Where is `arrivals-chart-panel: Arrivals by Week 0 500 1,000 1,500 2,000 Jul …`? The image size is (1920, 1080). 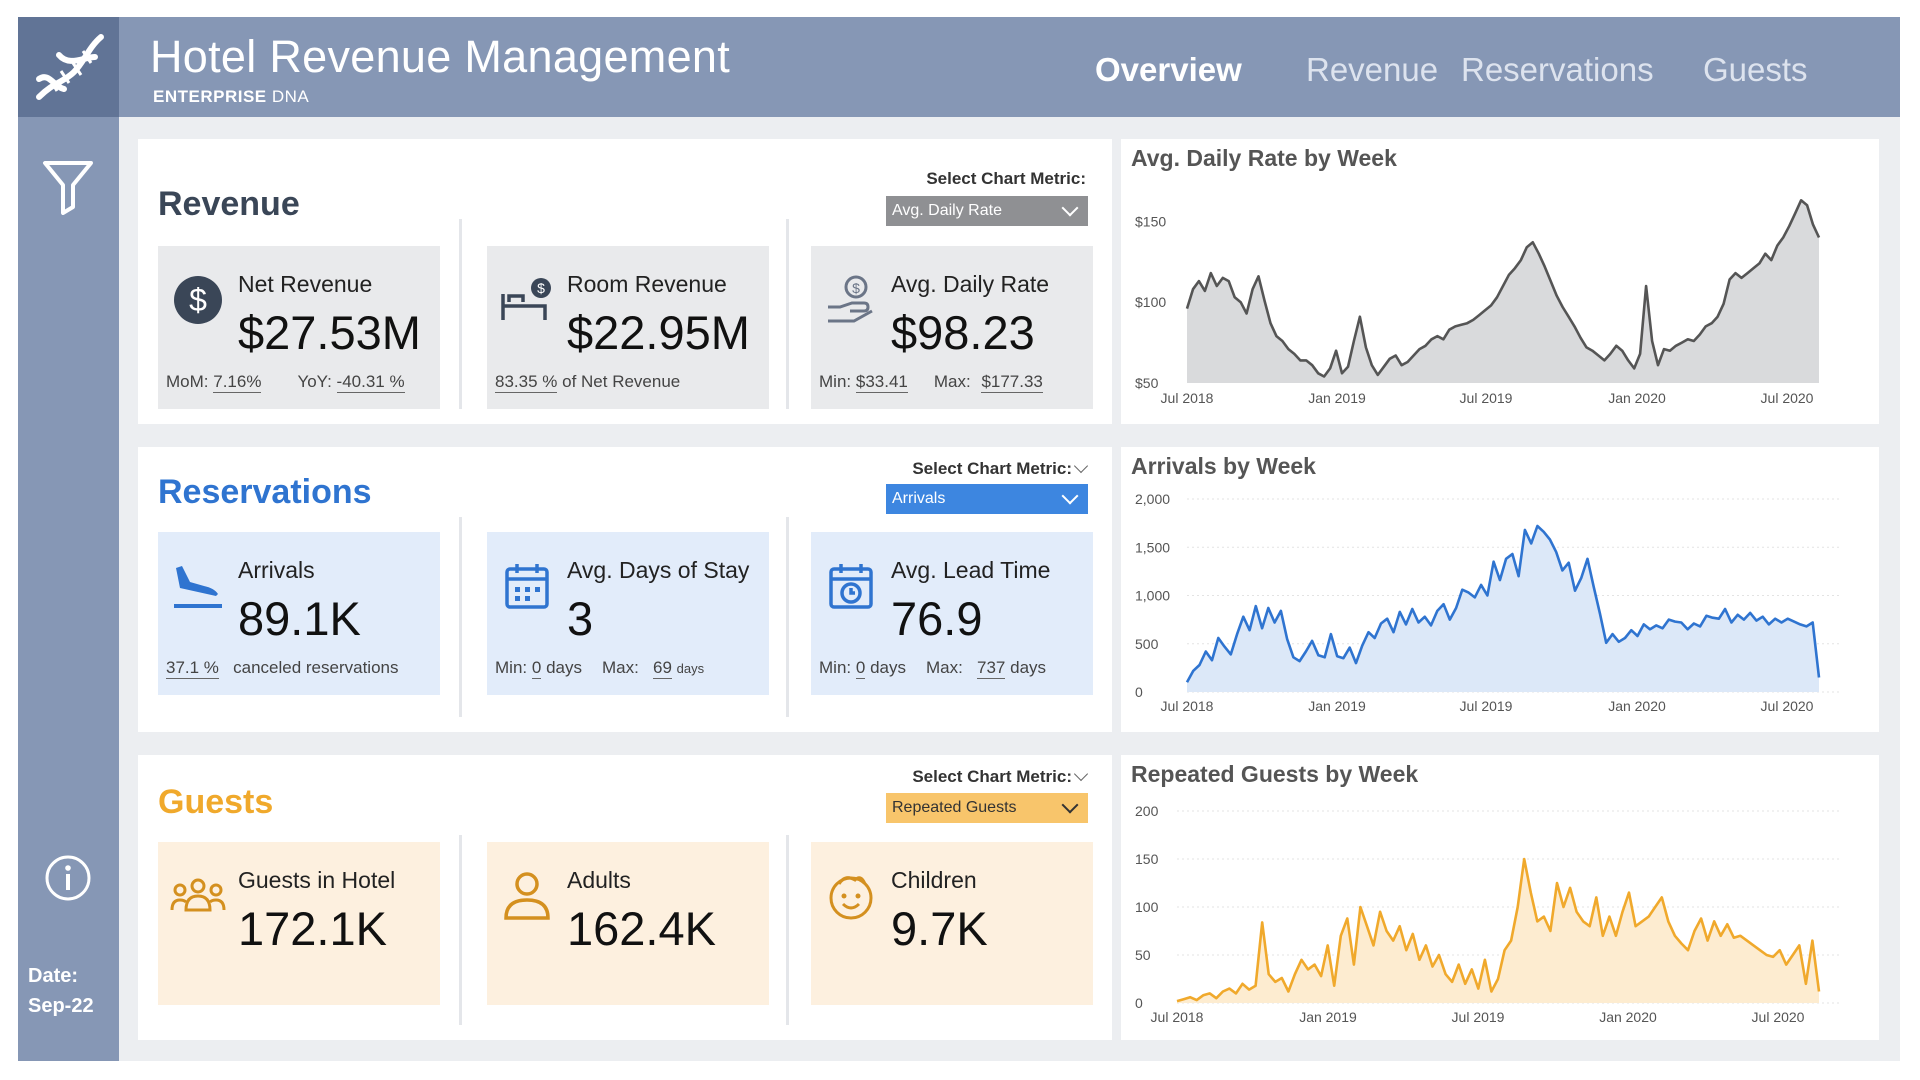
arrivals-chart-panel: Arrivals by Week 0 500 1,000 1,500 2,000 Jul … is located at coordinates (1500, 589).